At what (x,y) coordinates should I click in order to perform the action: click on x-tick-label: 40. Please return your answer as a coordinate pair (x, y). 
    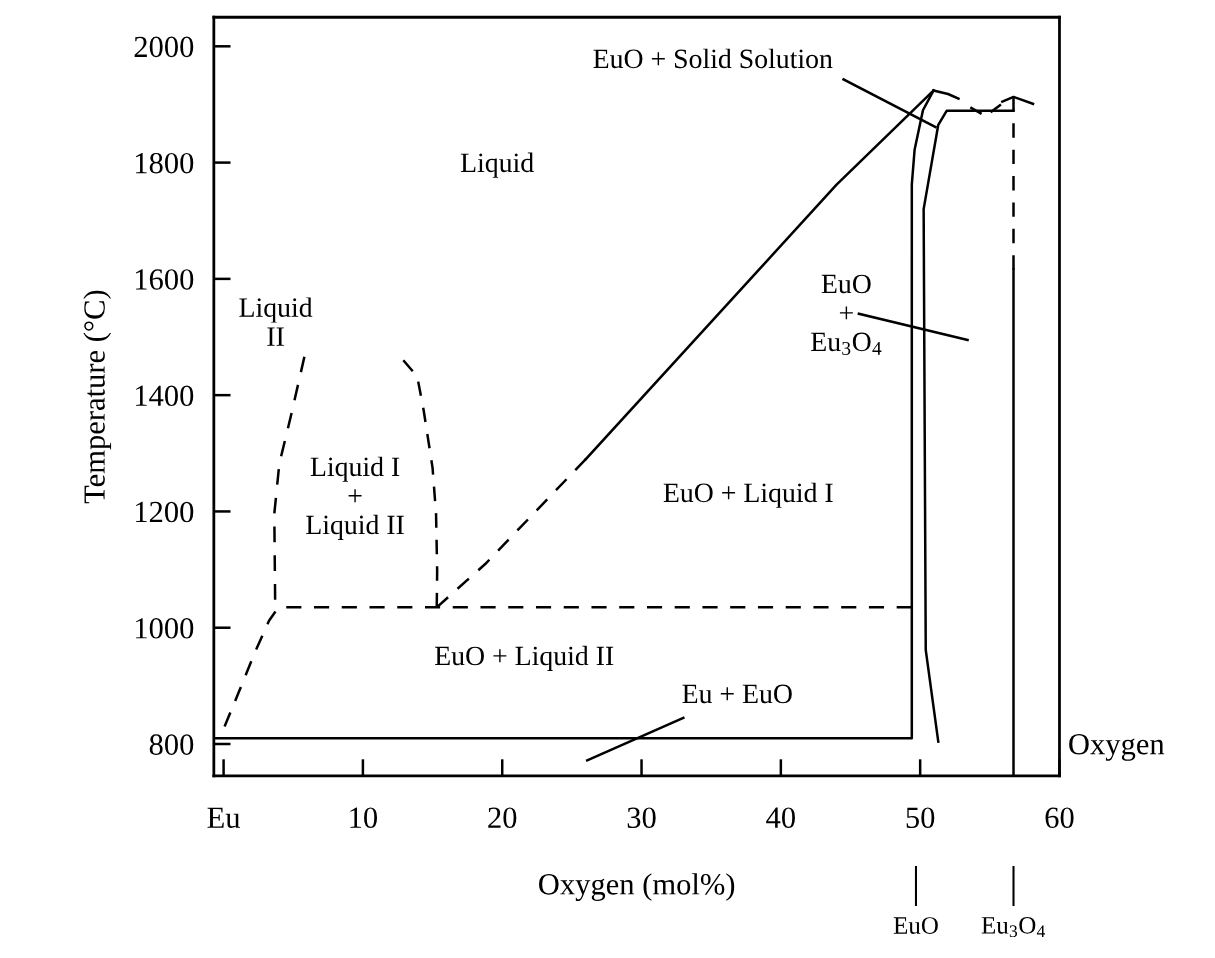
    Looking at the image, I should click on (780, 818).